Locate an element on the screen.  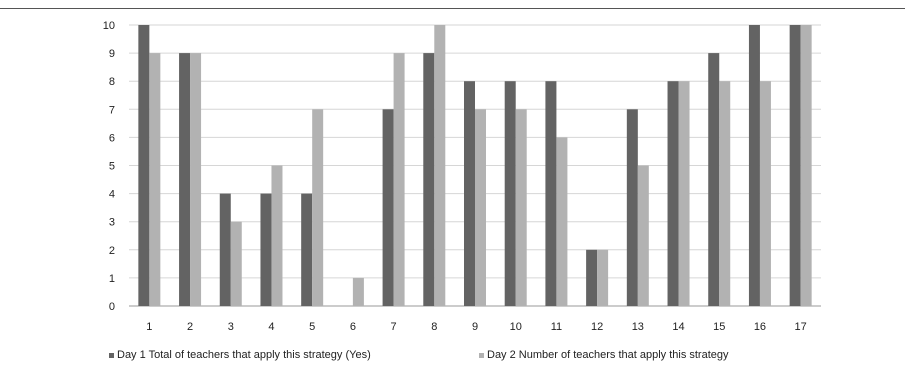
x-tick-label: 7 is located at coordinates (394, 327).